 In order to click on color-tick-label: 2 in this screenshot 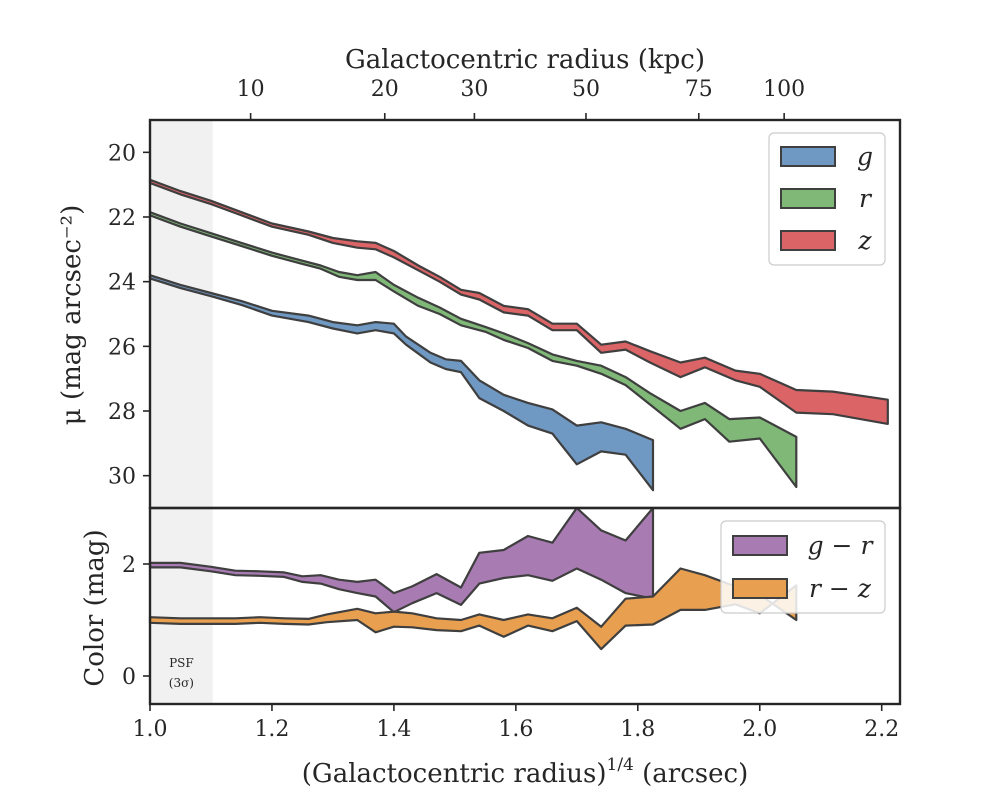, I will do `click(129, 565)`.